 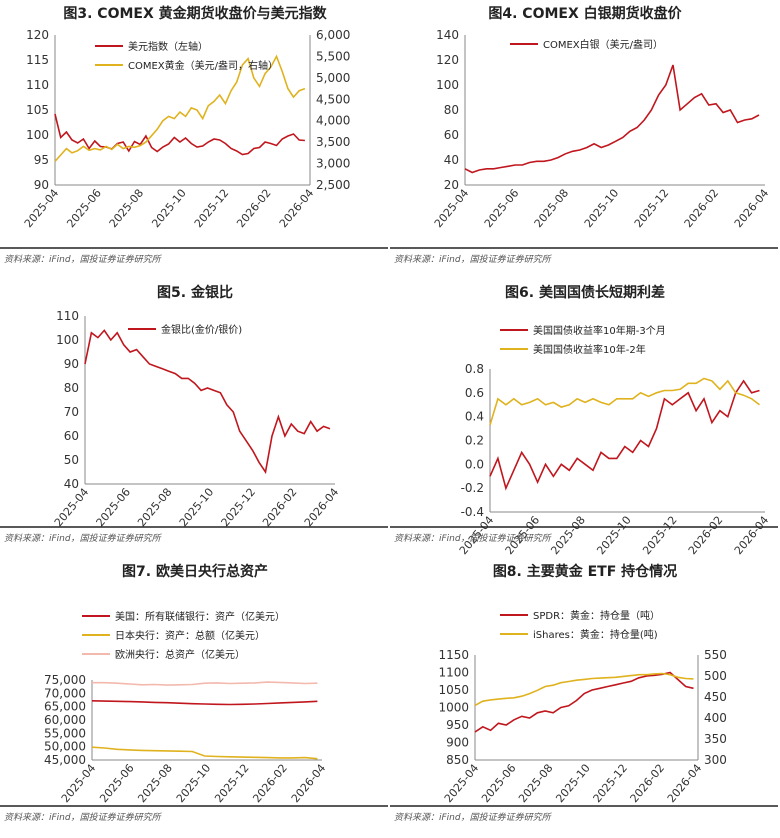 I want to click on legend-label: 美国：所有联储银行：资产（亿美元）, so click(x=200, y=616).